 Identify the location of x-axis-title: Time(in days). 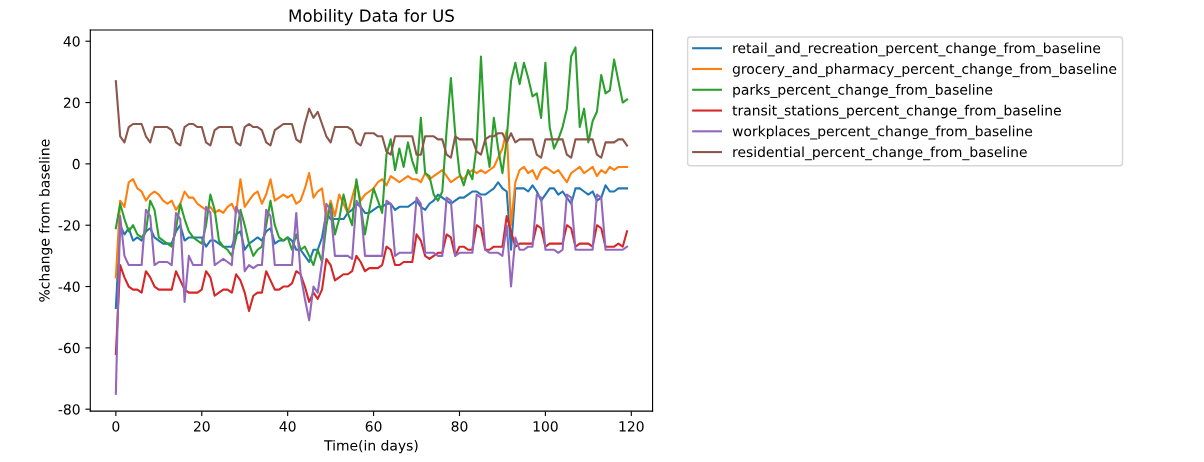
(371, 446).